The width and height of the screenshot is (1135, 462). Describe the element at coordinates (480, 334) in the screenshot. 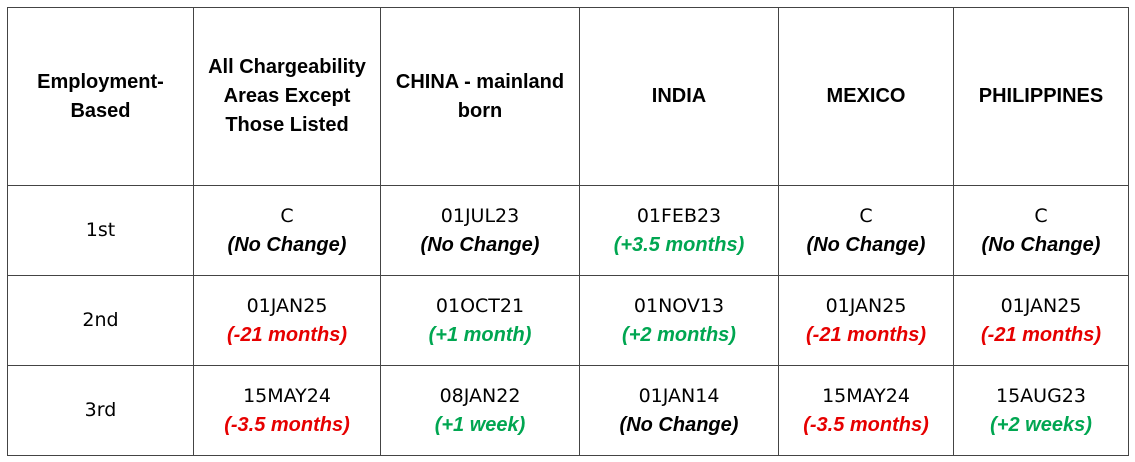

I see `change-note: (+1 month)` at that location.